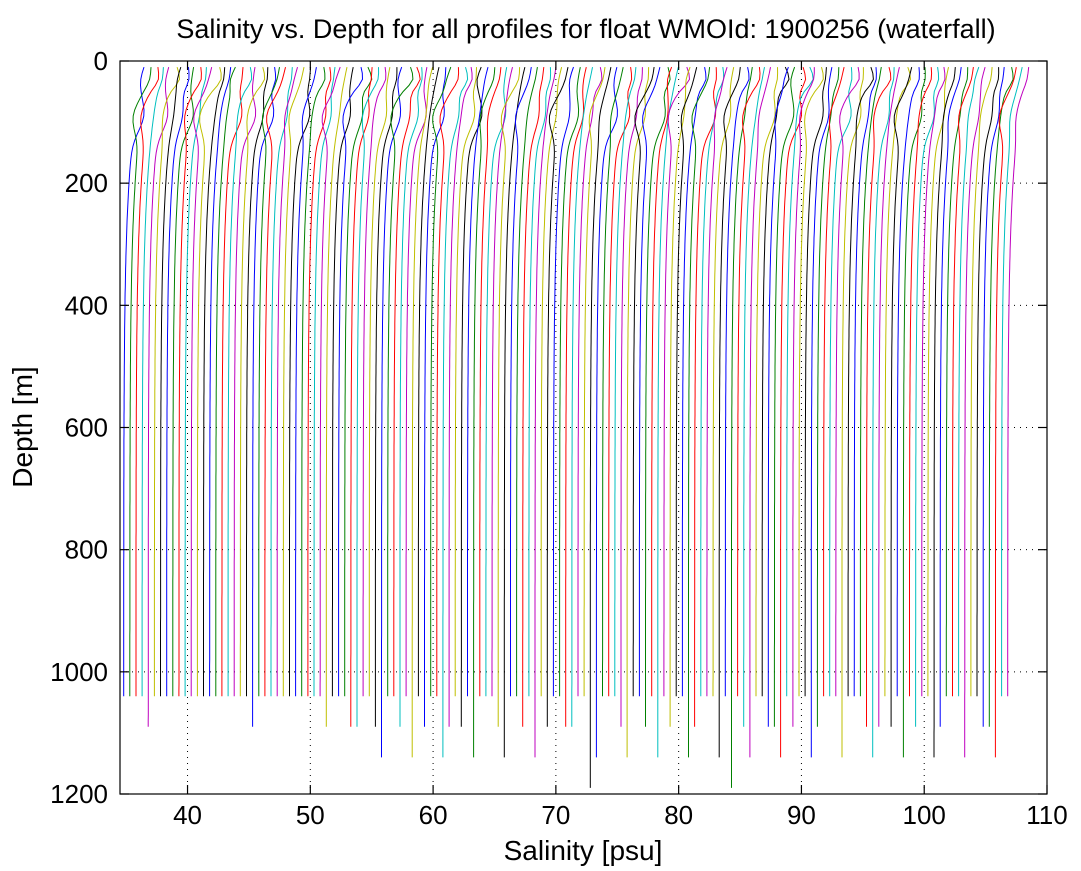 This screenshot has width=1081, height=871. I want to click on y-tick-label: 1200, so click(79, 794).